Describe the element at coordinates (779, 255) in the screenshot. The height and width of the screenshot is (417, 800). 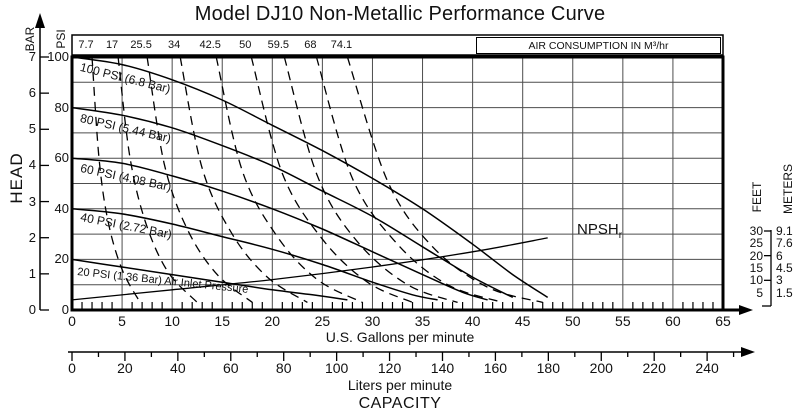
I see `meters-value: 6` at that location.